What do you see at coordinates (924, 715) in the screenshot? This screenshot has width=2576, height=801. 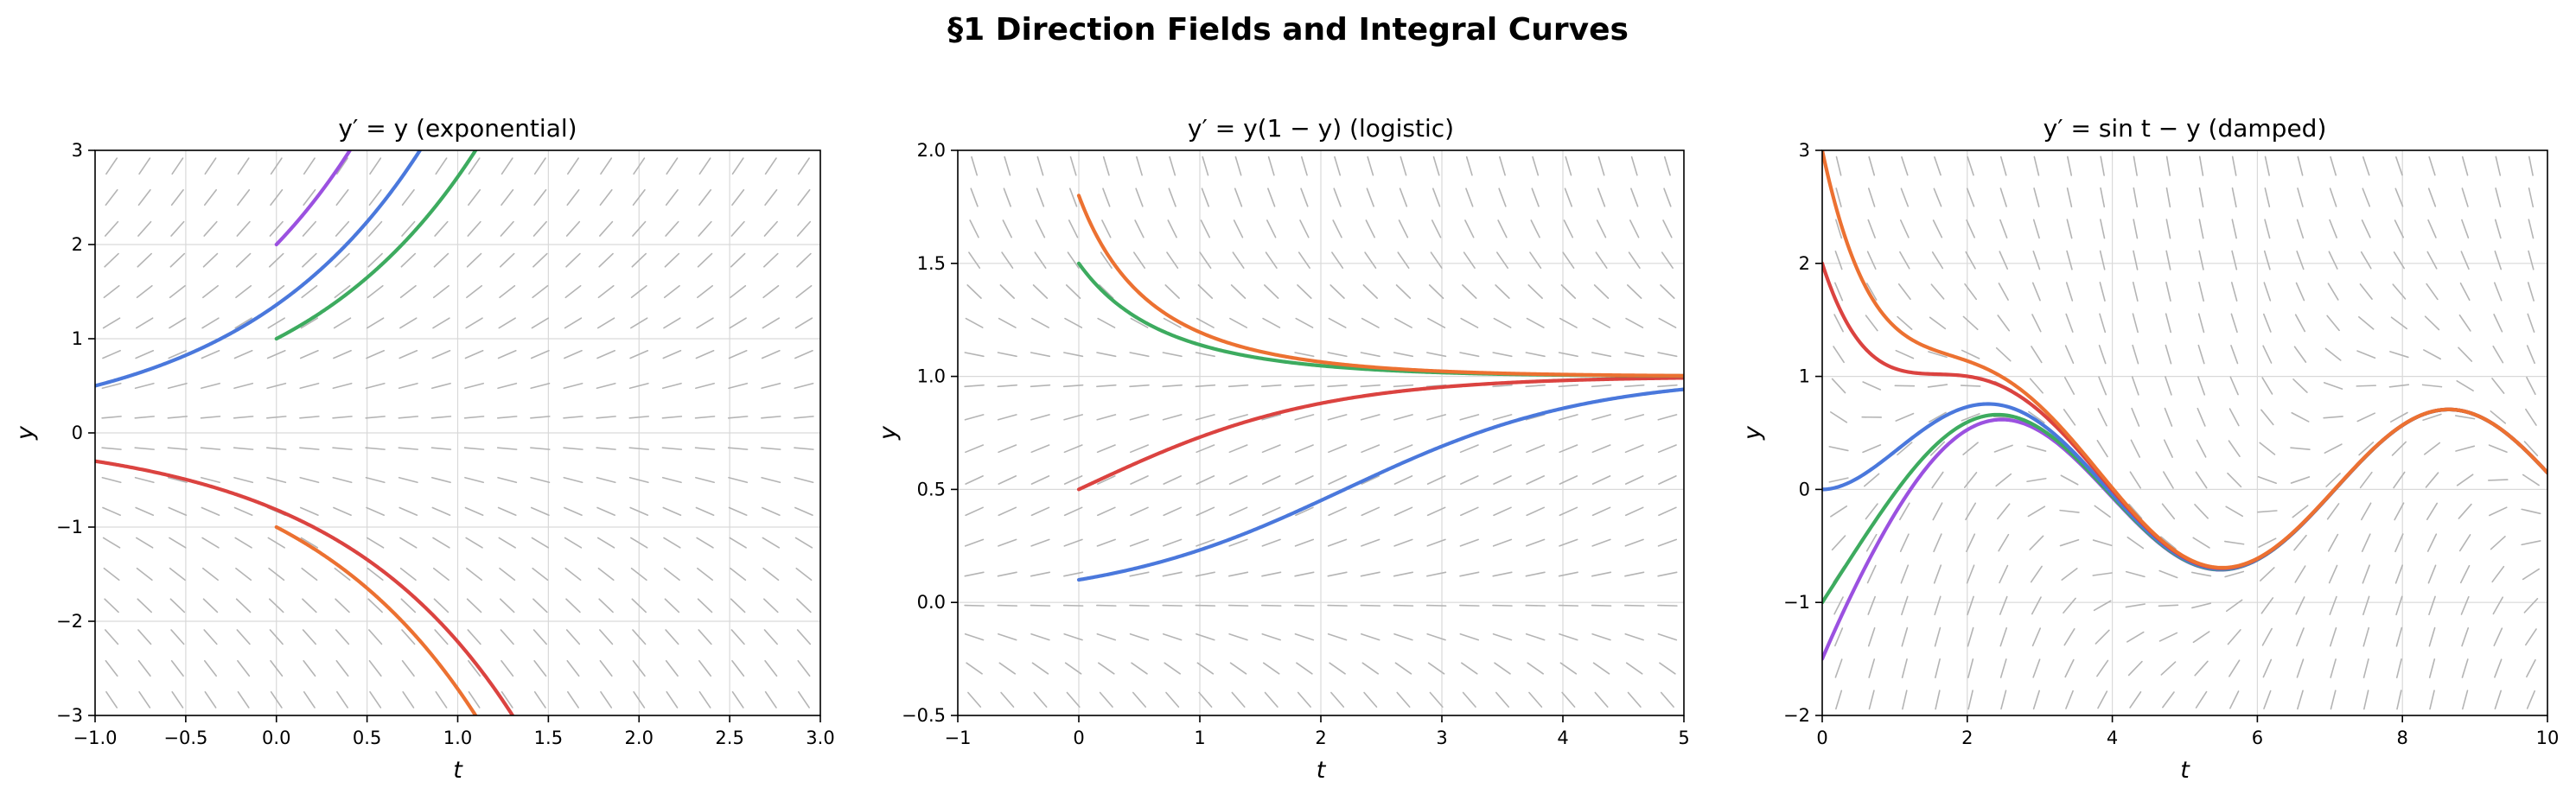 I see `y-tick-label-0: −0.5` at bounding box center [924, 715].